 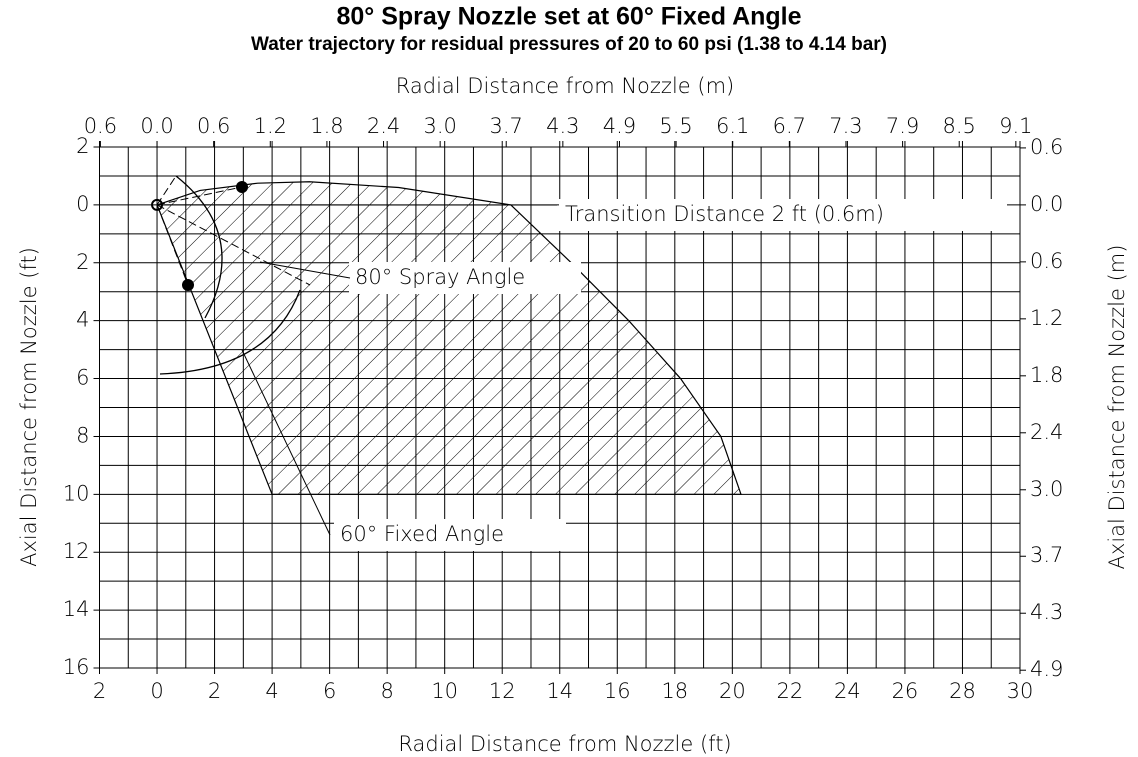 I want to click on x2-tick-label: 9.1, so click(x=1015, y=126).